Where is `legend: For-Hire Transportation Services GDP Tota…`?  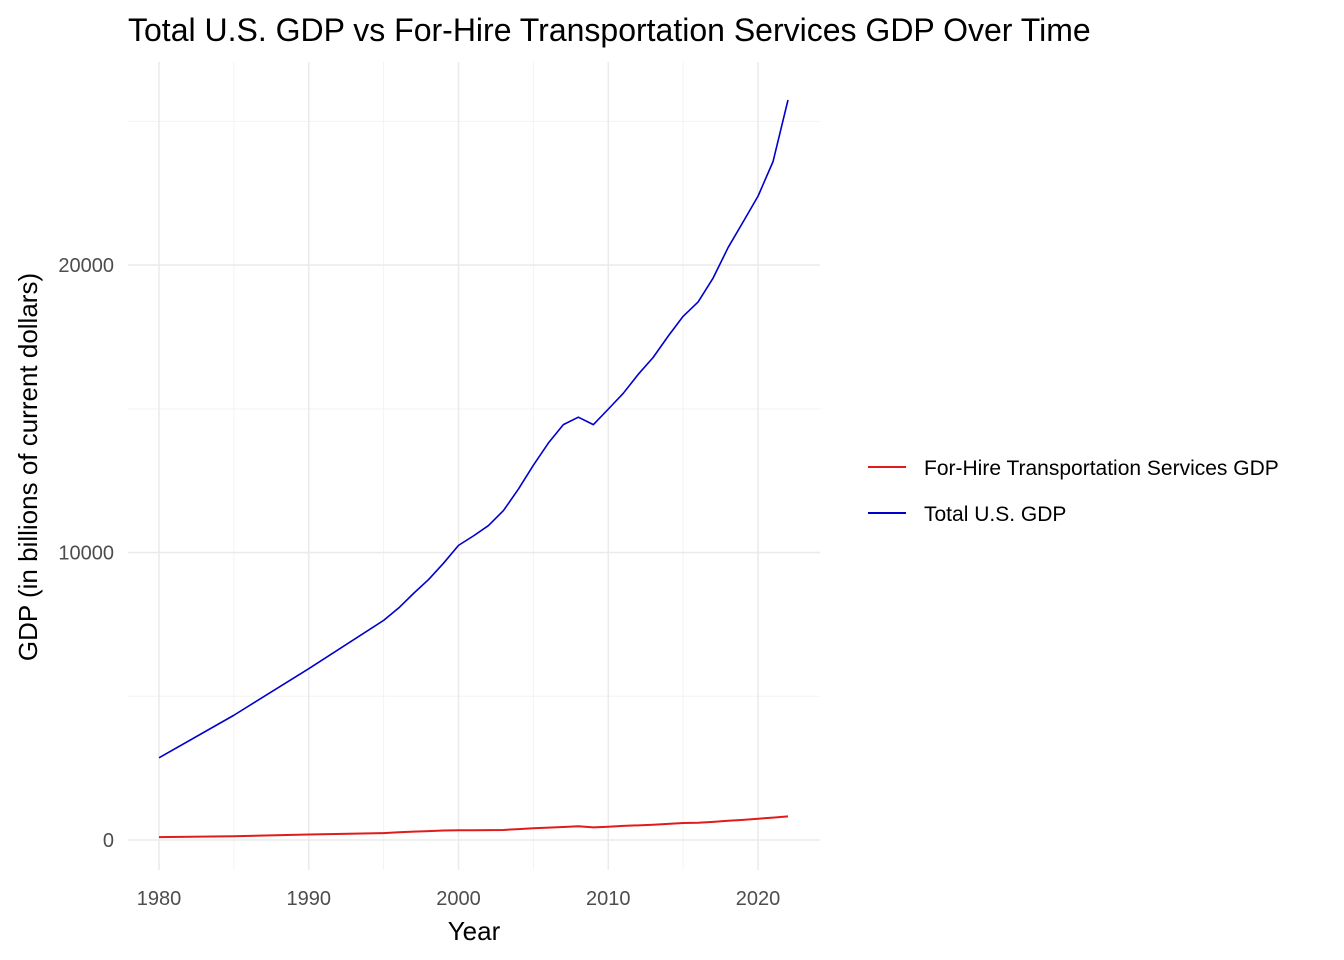 legend: For-Hire Transportation Services GDP Tota… is located at coordinates (1073, 491).